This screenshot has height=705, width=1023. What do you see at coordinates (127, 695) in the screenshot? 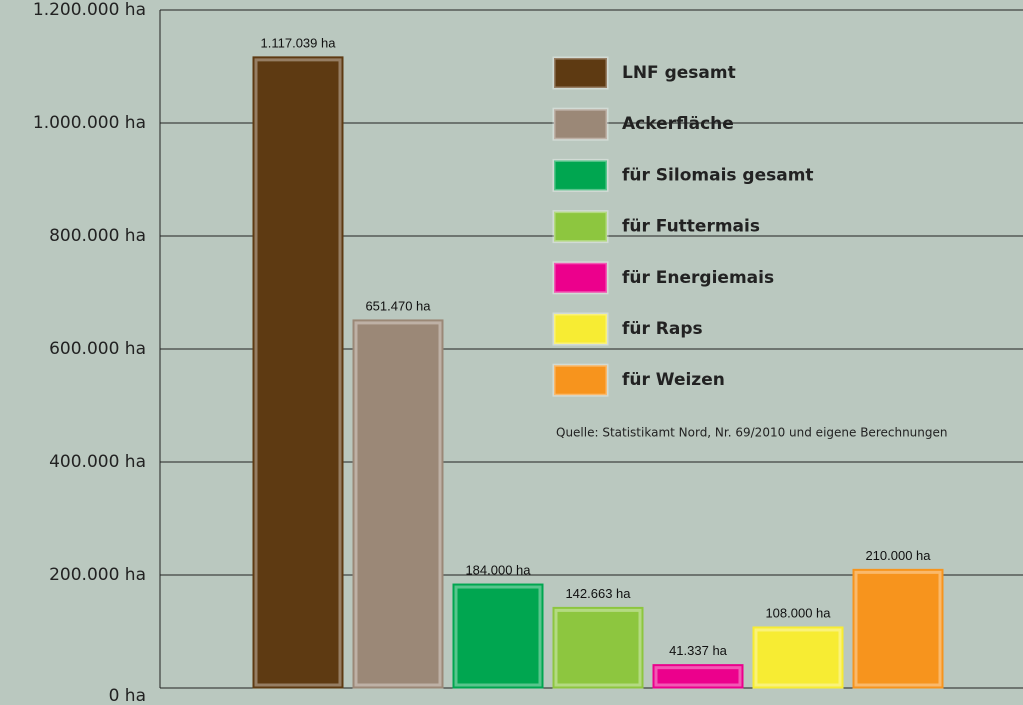
I see `y-tick-label: 0 ha` at bounding box center [127, 695].